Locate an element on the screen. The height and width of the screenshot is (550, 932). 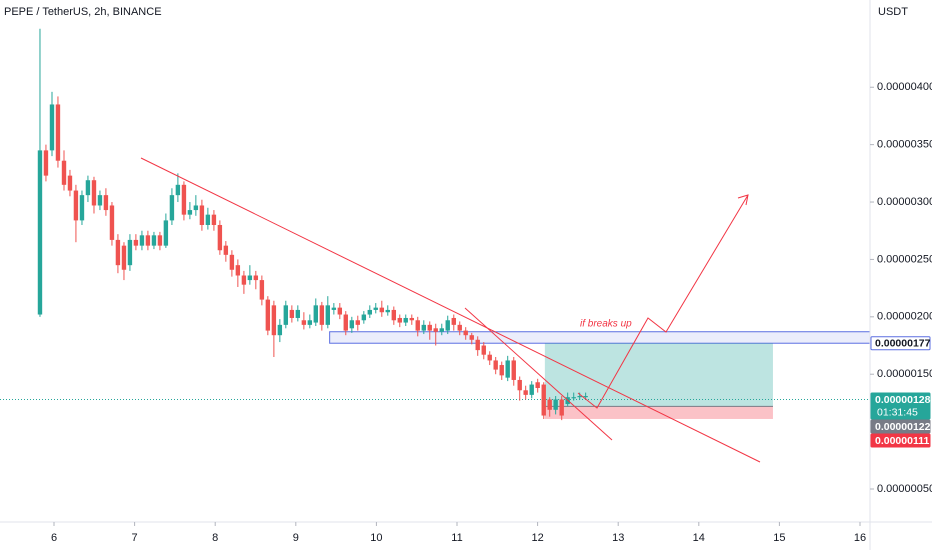
price-label-text: 0.00000111 is located at coordinates (902, 441).